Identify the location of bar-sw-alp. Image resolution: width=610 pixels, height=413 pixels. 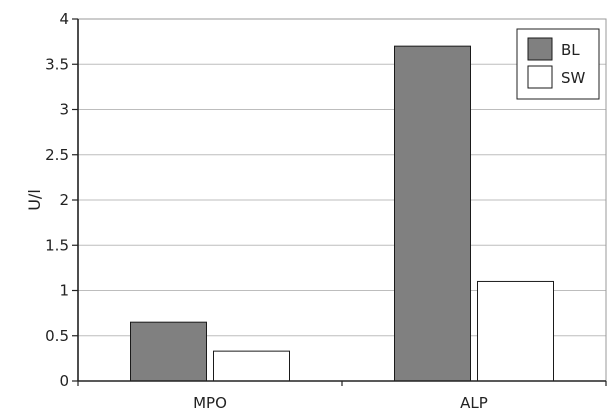
(515, 331).